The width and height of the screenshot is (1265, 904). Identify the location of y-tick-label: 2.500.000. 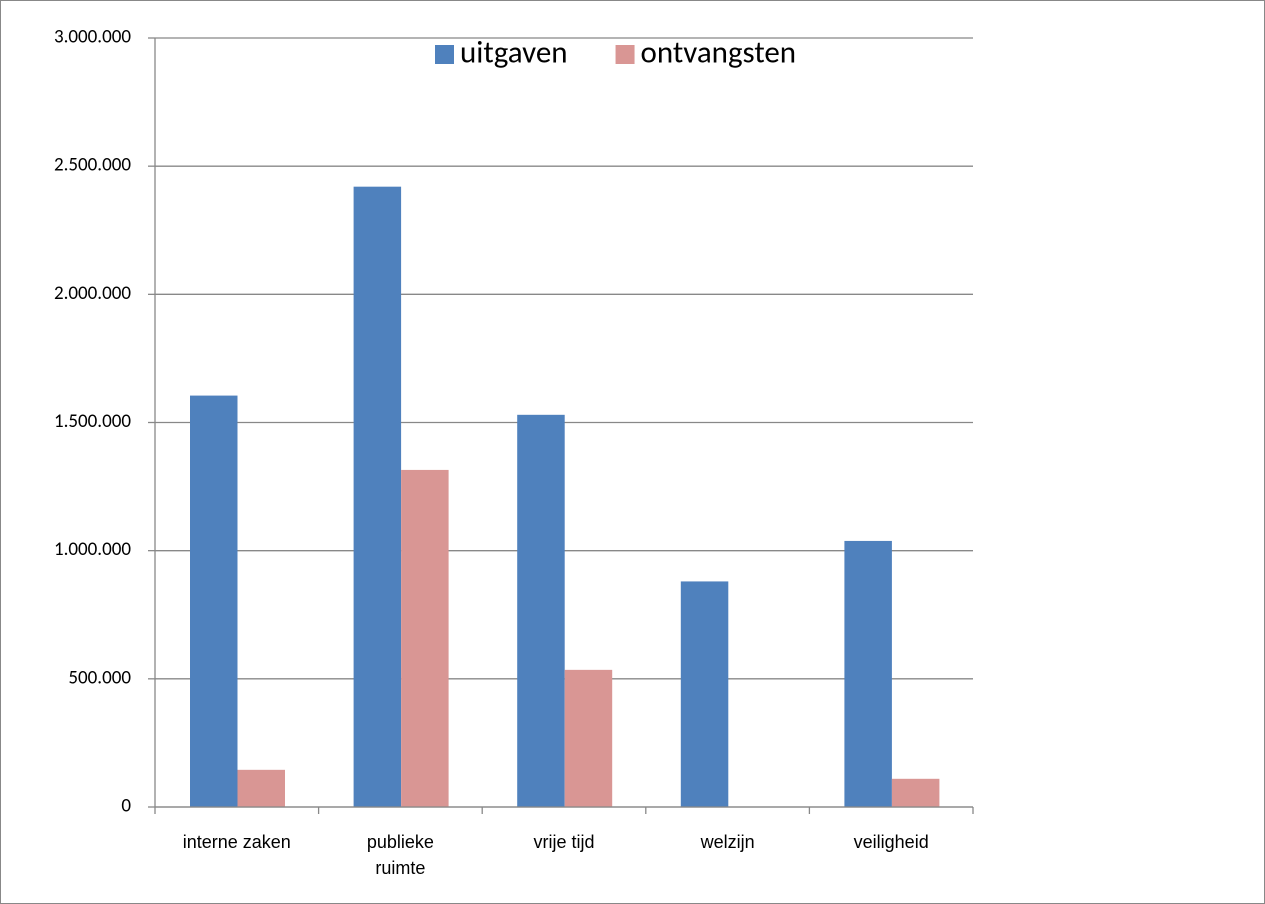
(92, 165).